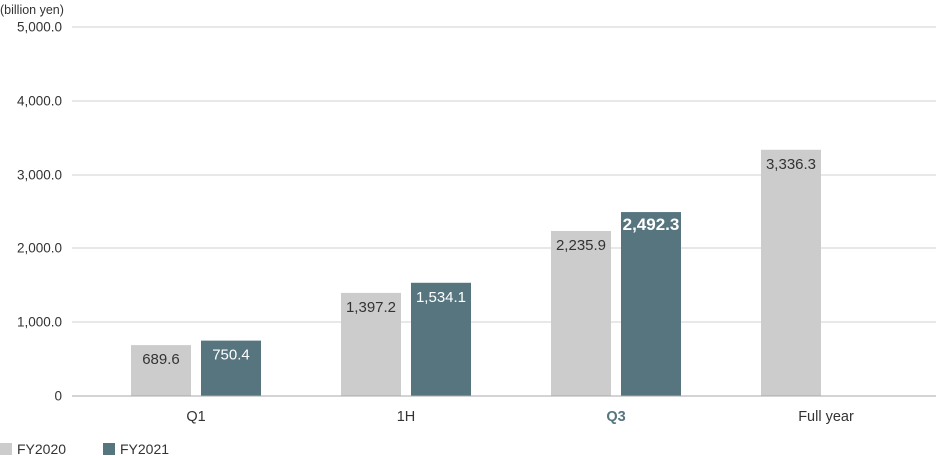 The height and width of the screenshot is (456, 936). Describe the element at coordinates (231, 368) in the screenshot. I see `bar-fy2021-q1` at that location.